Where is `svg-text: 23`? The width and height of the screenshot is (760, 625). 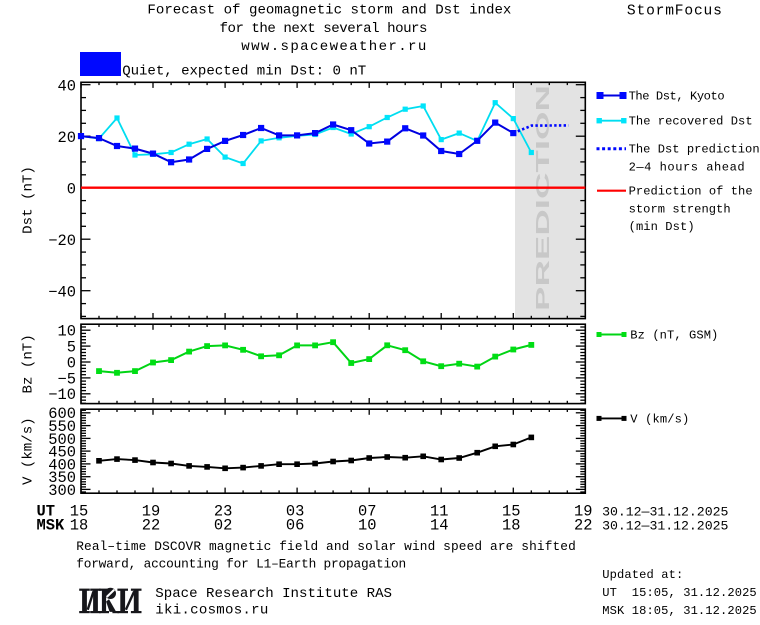
svg-text: 23 is located at coordinates (223, 512).